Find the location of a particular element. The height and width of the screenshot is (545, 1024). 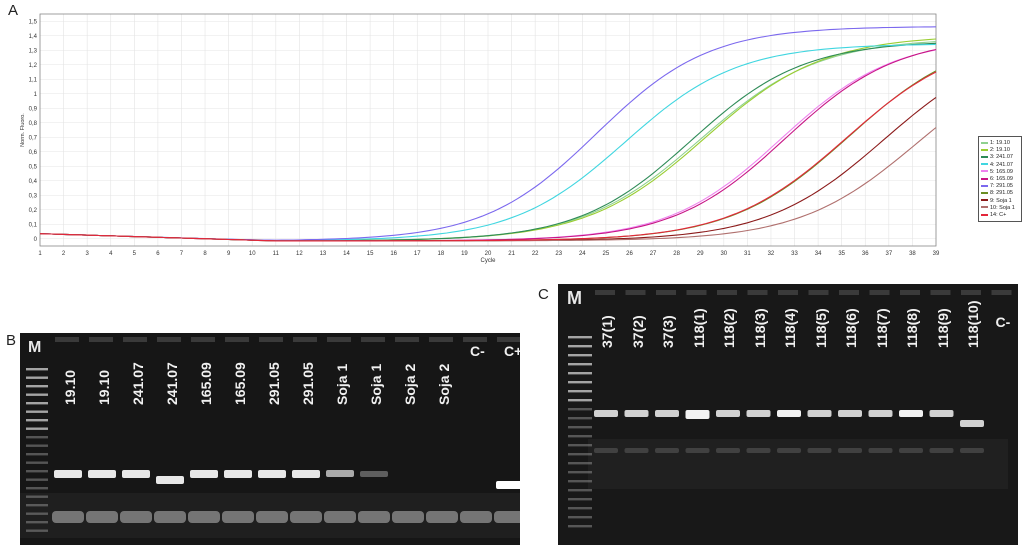

y-tick-label: 0,4 is located at coordinates (33, 182).